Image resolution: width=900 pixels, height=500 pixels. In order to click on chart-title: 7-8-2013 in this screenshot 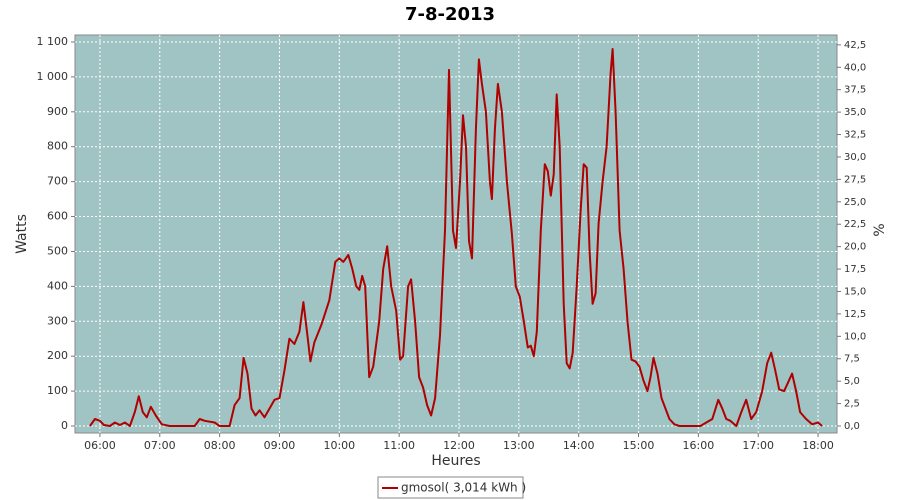, I will do `click(450, 14)`.